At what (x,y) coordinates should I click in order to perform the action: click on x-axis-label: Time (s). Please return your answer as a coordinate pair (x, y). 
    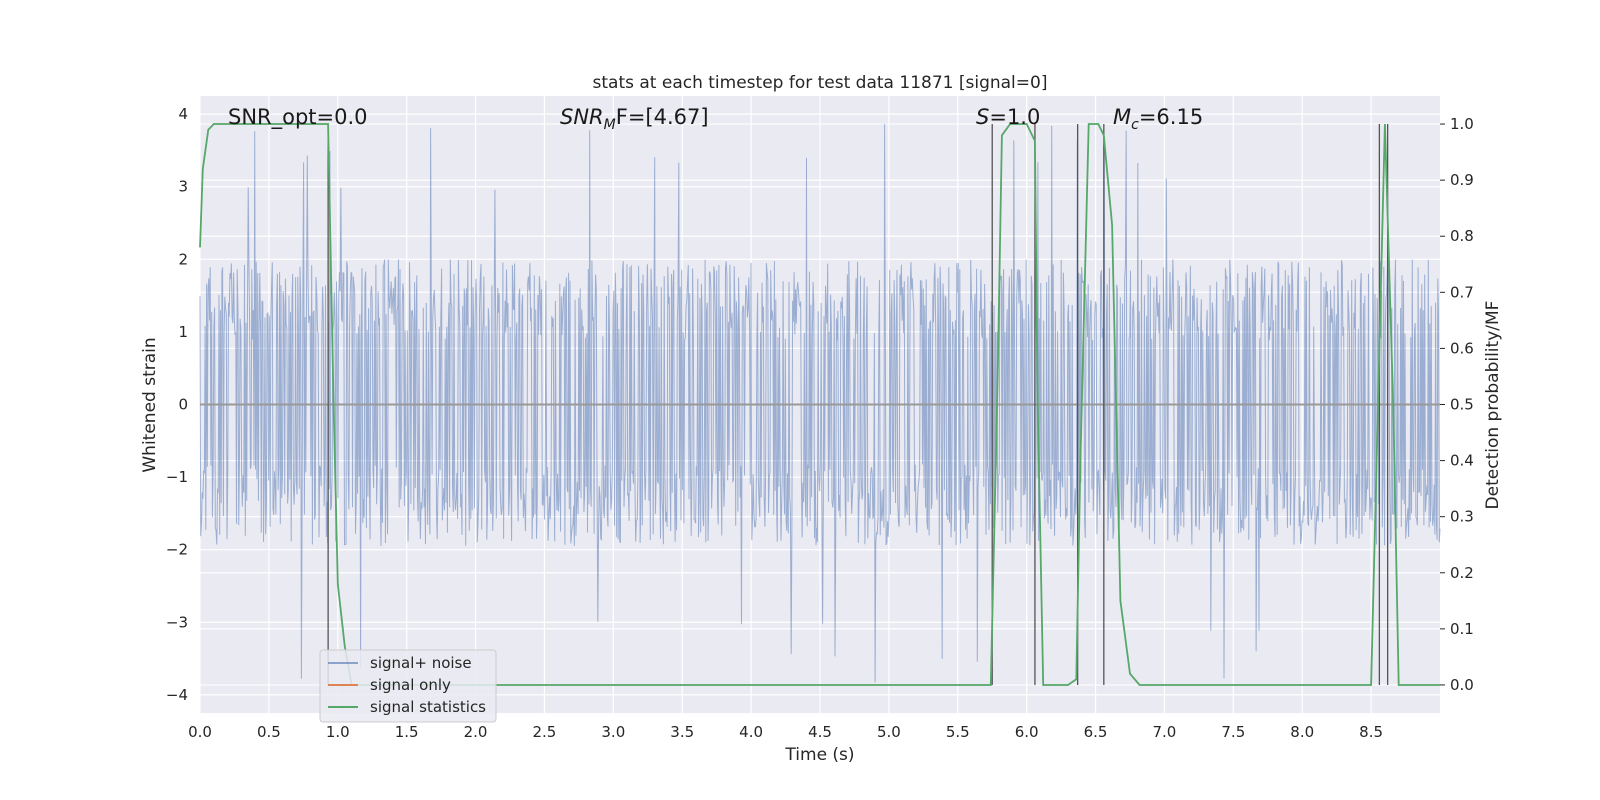
    Looking at the image, I should click on (819, 755).